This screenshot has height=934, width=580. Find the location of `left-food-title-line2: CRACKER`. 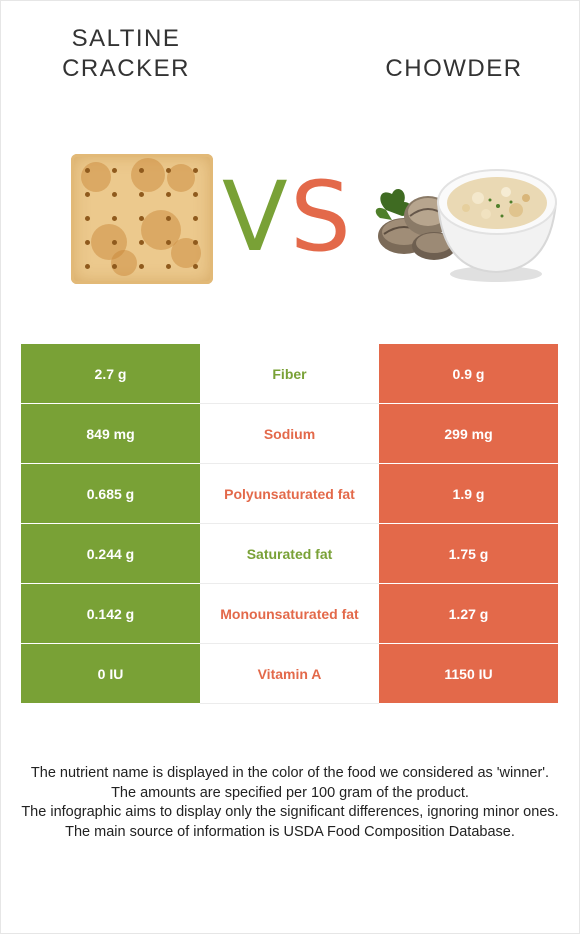

left-food-title-line2: CRACKER is located at coordinates (126, 68).